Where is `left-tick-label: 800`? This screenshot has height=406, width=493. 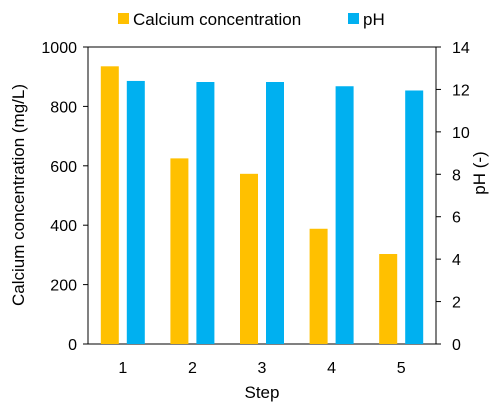 left-tick-label: 800 is located at coordinates (63, 107).